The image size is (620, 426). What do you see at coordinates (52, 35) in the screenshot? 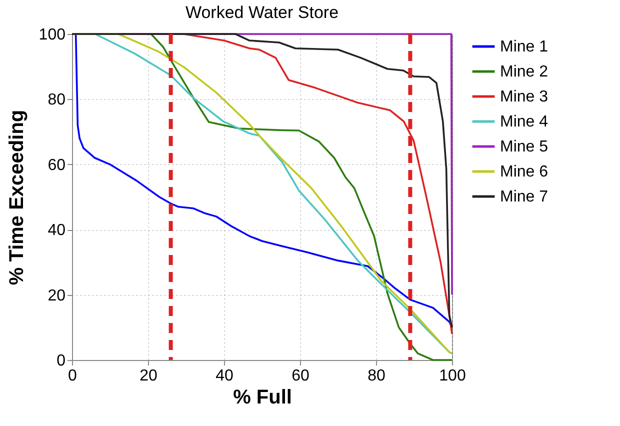
I see `y-tick-label: 100` at bounding box center [52, 35].